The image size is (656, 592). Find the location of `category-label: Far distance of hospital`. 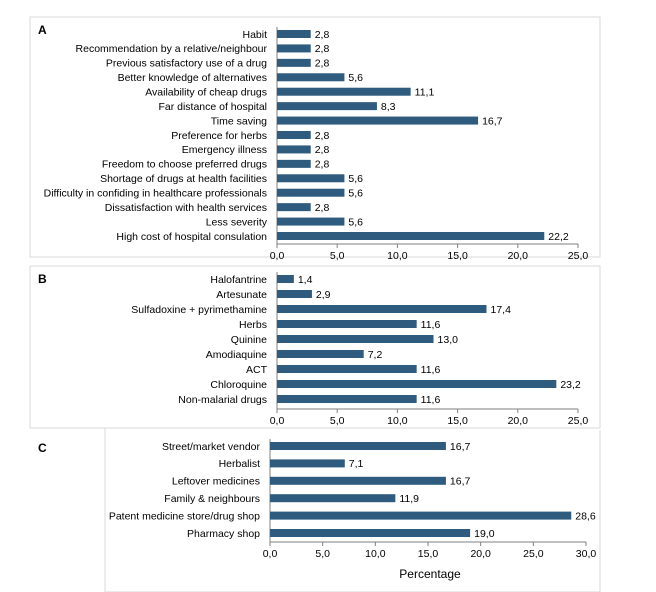

category-label: Far distance of hospital is located at coordinates (212, 107).